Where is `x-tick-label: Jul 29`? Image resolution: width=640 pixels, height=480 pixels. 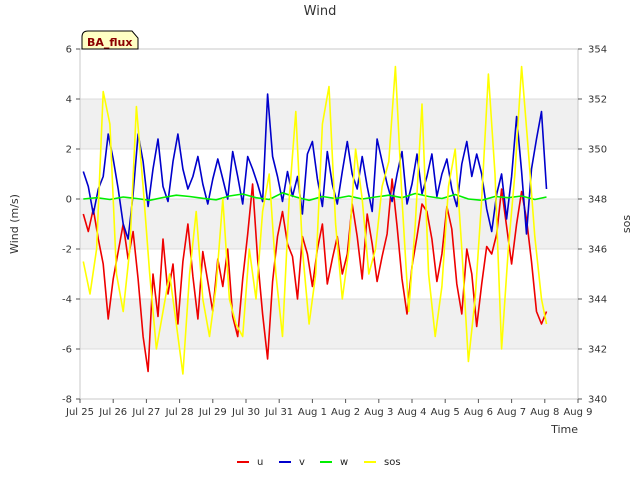
x-tick-label: Jul 29 is located at coordinates (212, 412).